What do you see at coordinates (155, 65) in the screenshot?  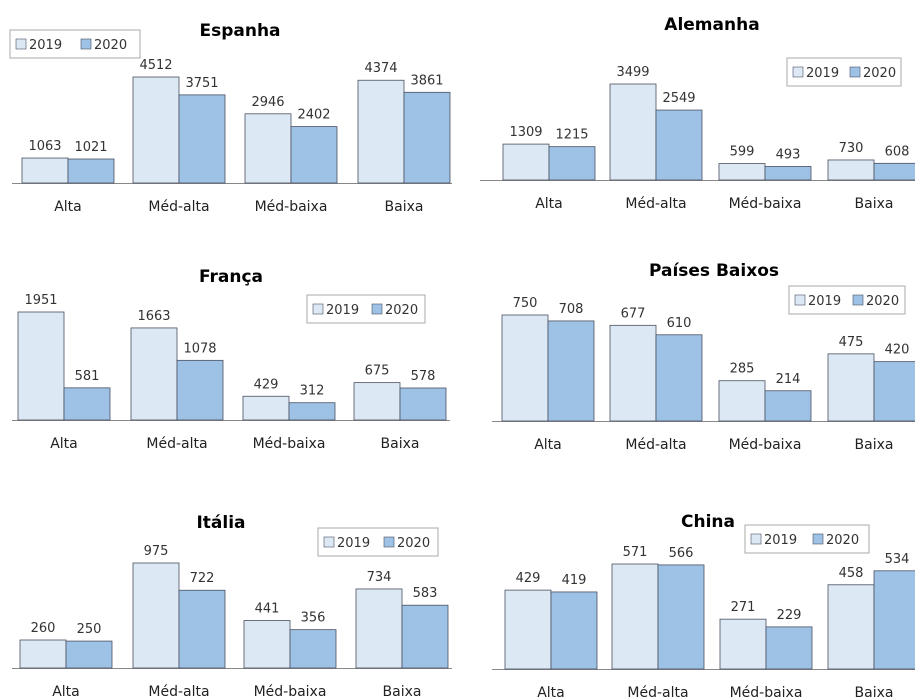 I see `data-label: 4512` at bounding box center [155, 65].